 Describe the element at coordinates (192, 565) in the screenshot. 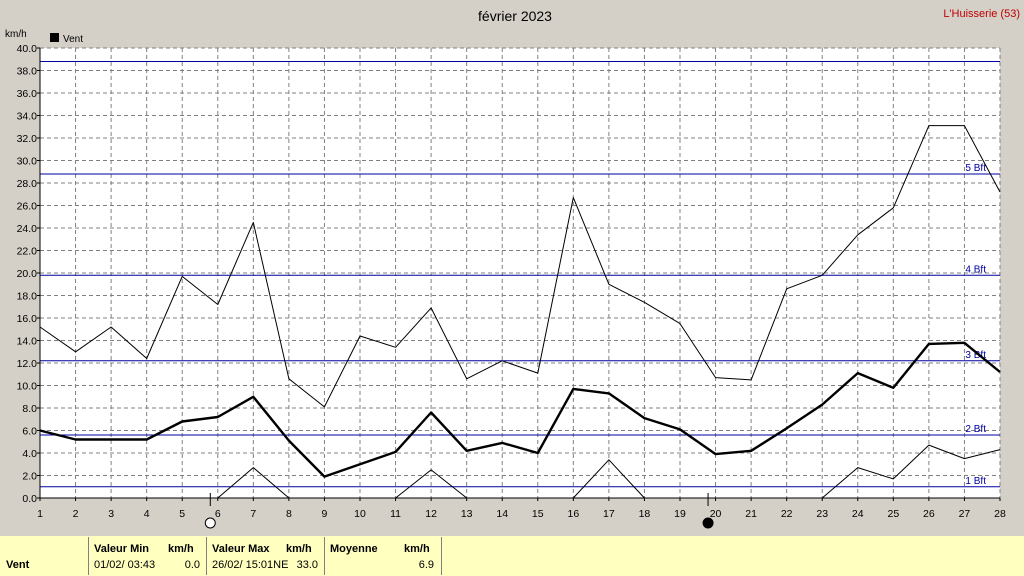

I see `min-value: 0.0` at that location.